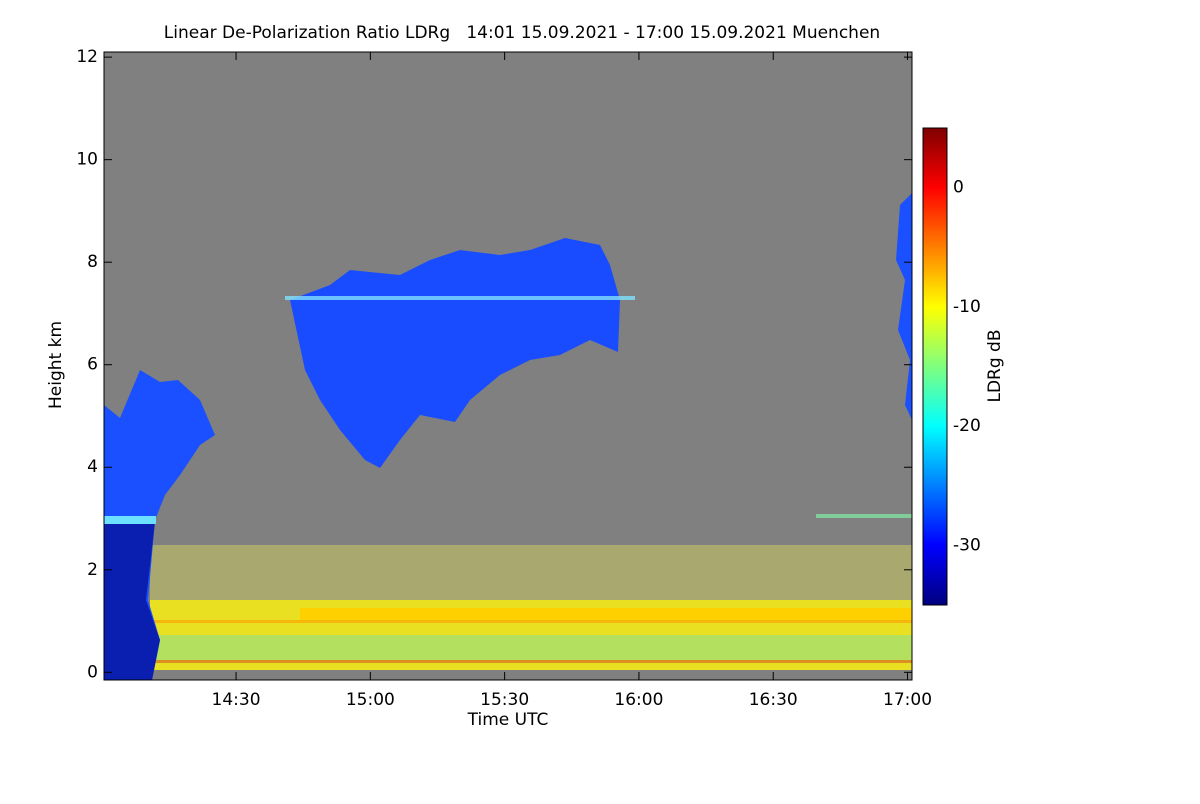 This screenshot has height=804, width=1200. I want to click on y-tick-label: 10, so click(87, 160).